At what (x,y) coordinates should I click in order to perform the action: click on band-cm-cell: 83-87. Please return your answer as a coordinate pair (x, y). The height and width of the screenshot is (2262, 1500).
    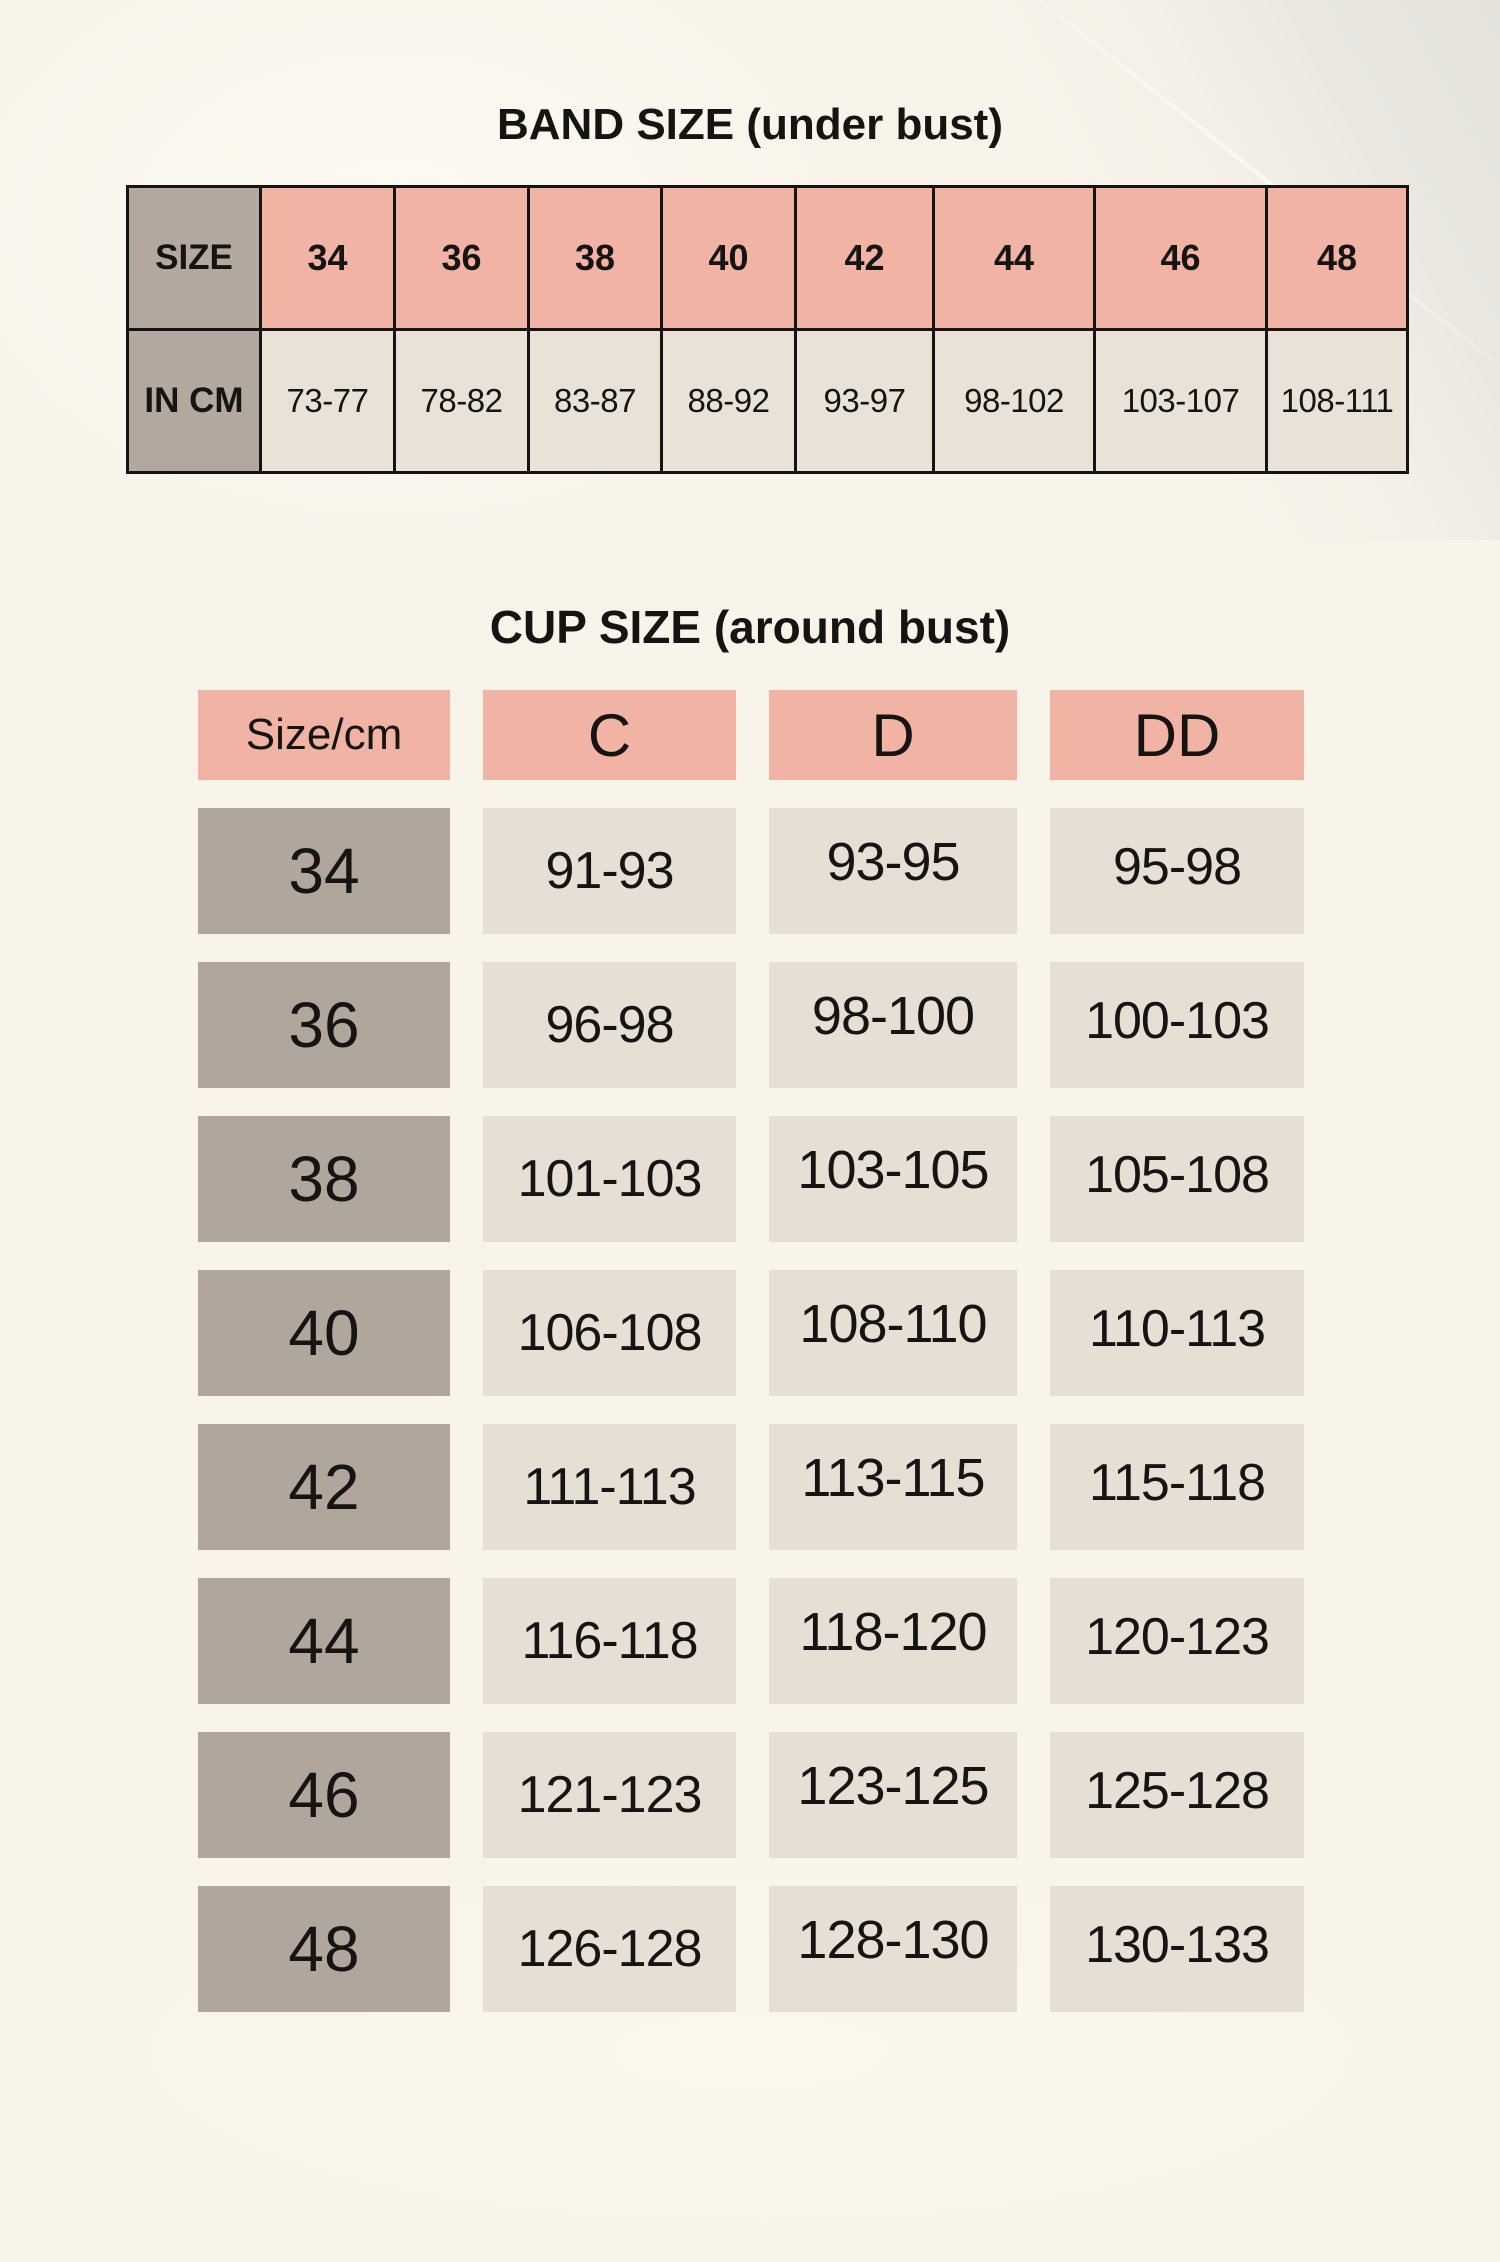
    Looking at the image, I should click on (595, 401).